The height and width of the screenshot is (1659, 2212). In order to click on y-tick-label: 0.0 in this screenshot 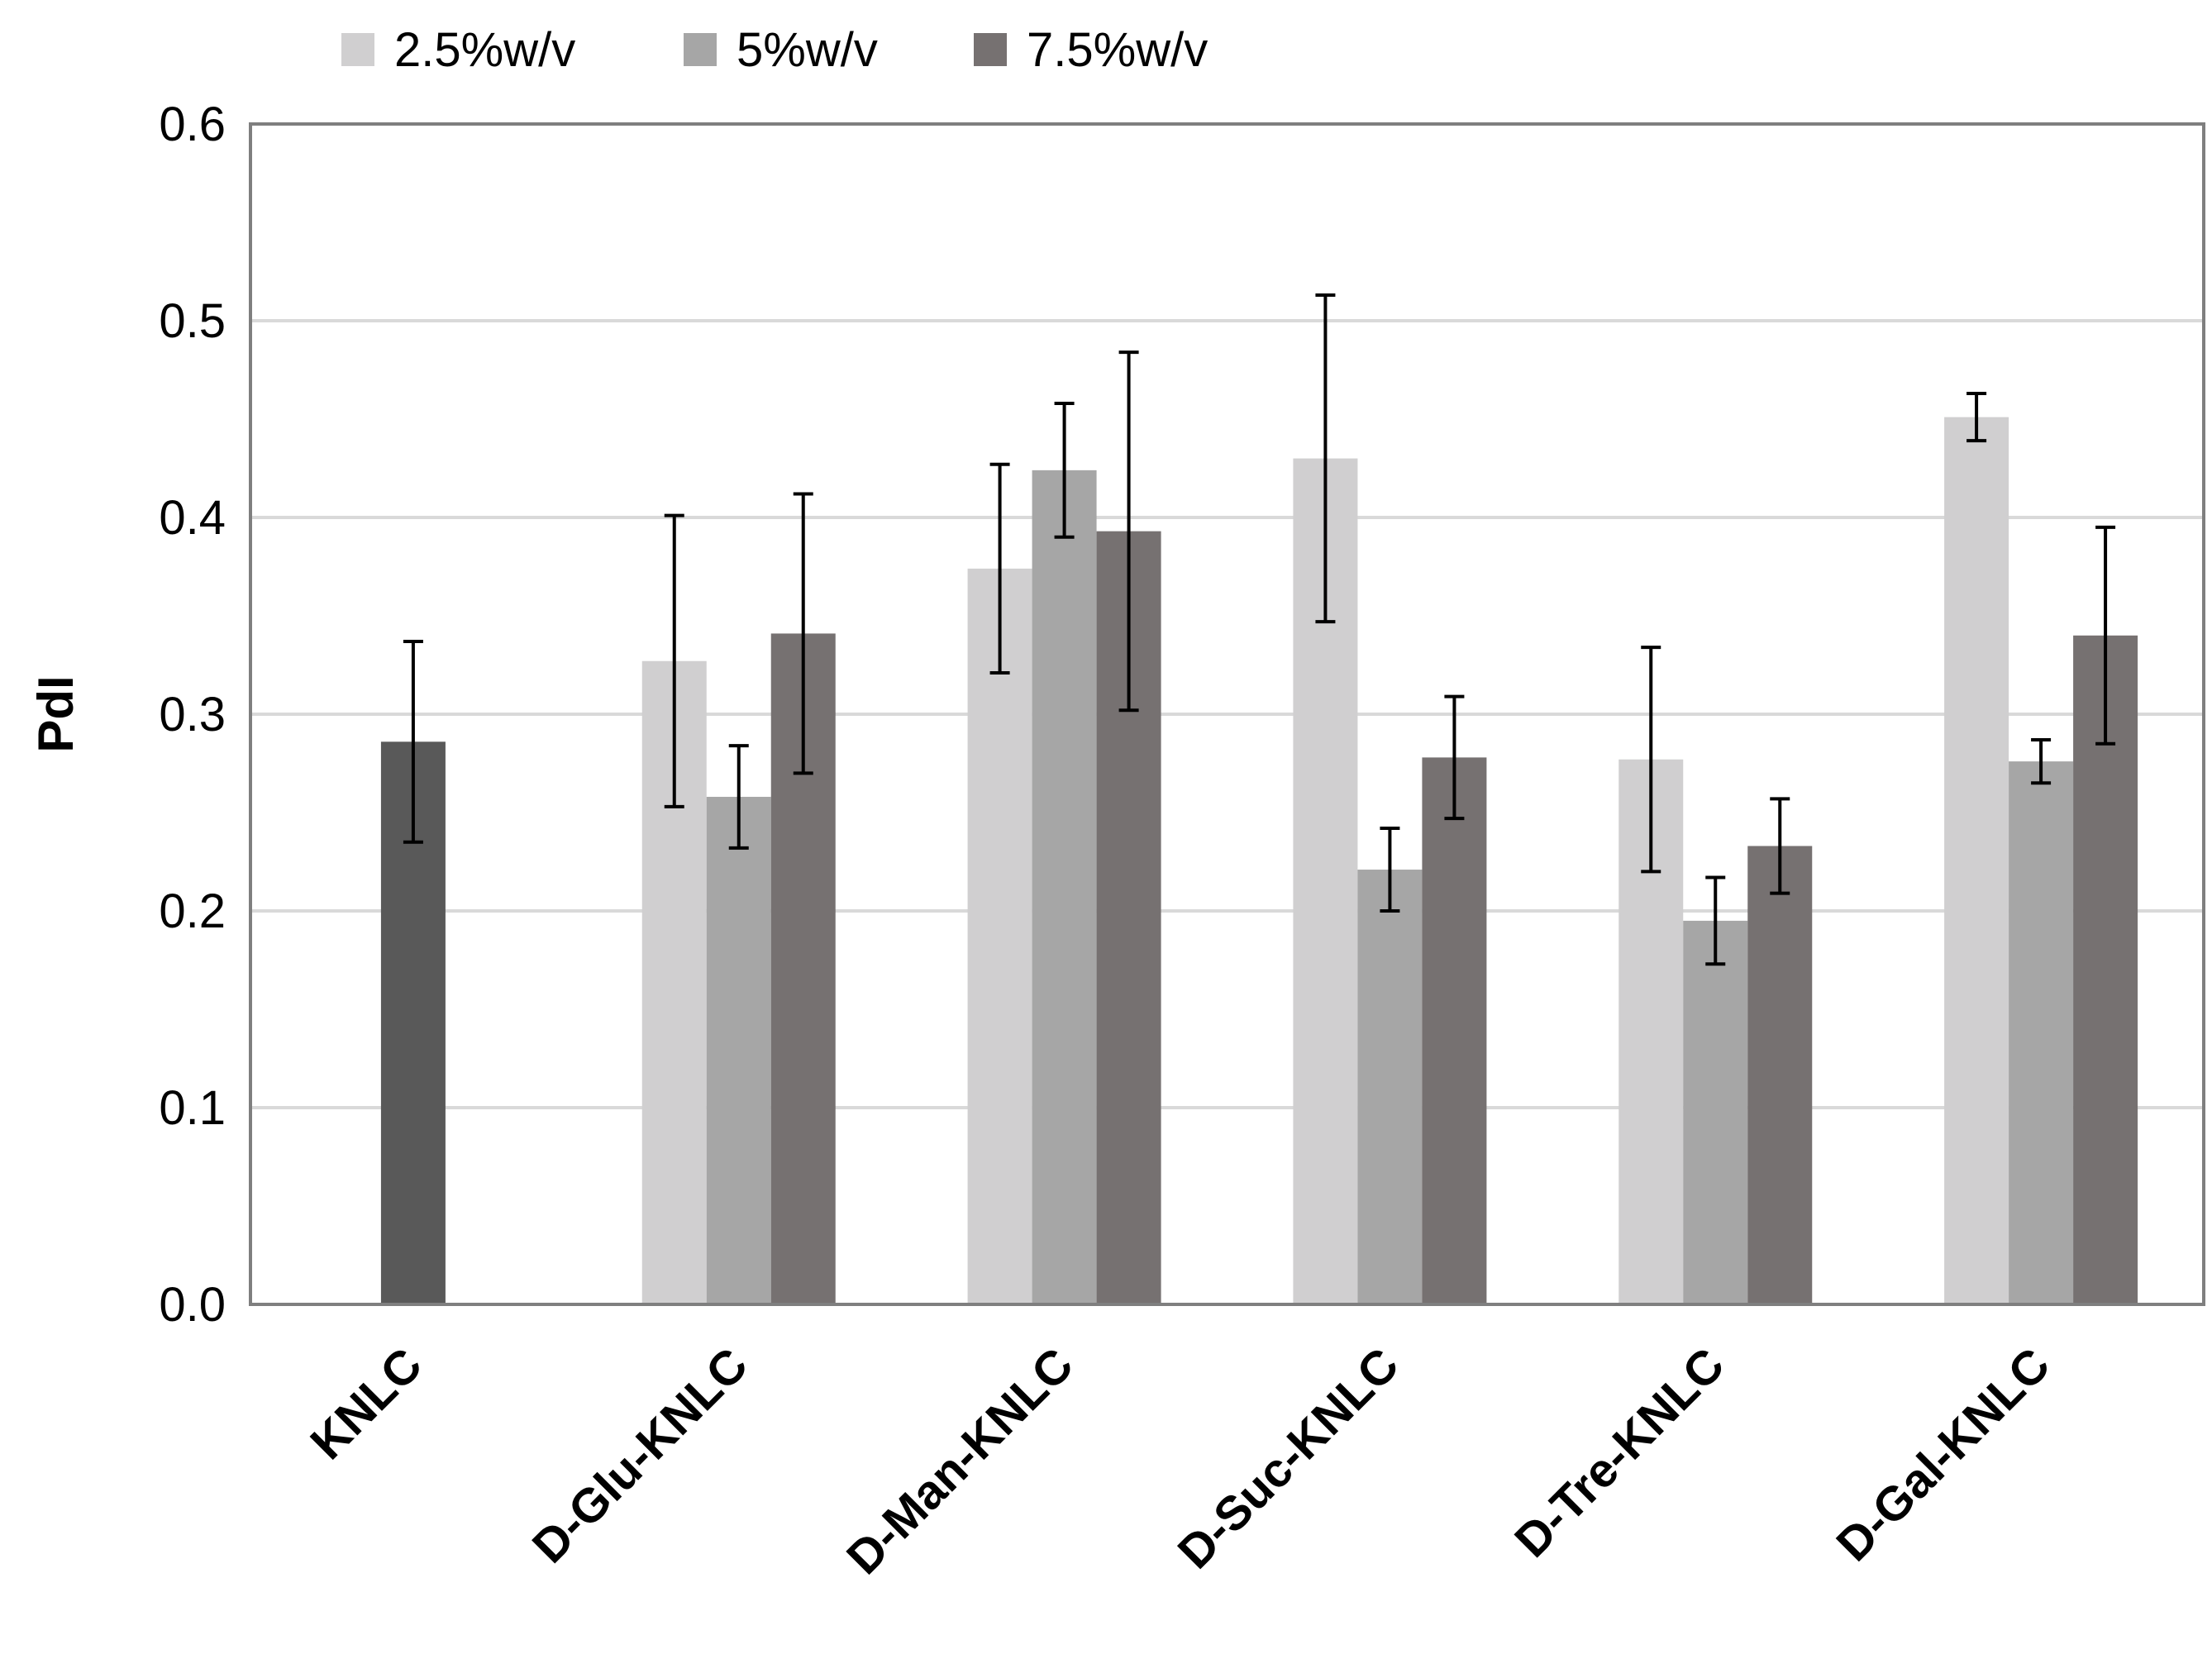, I will do `click(192, 1305)`.